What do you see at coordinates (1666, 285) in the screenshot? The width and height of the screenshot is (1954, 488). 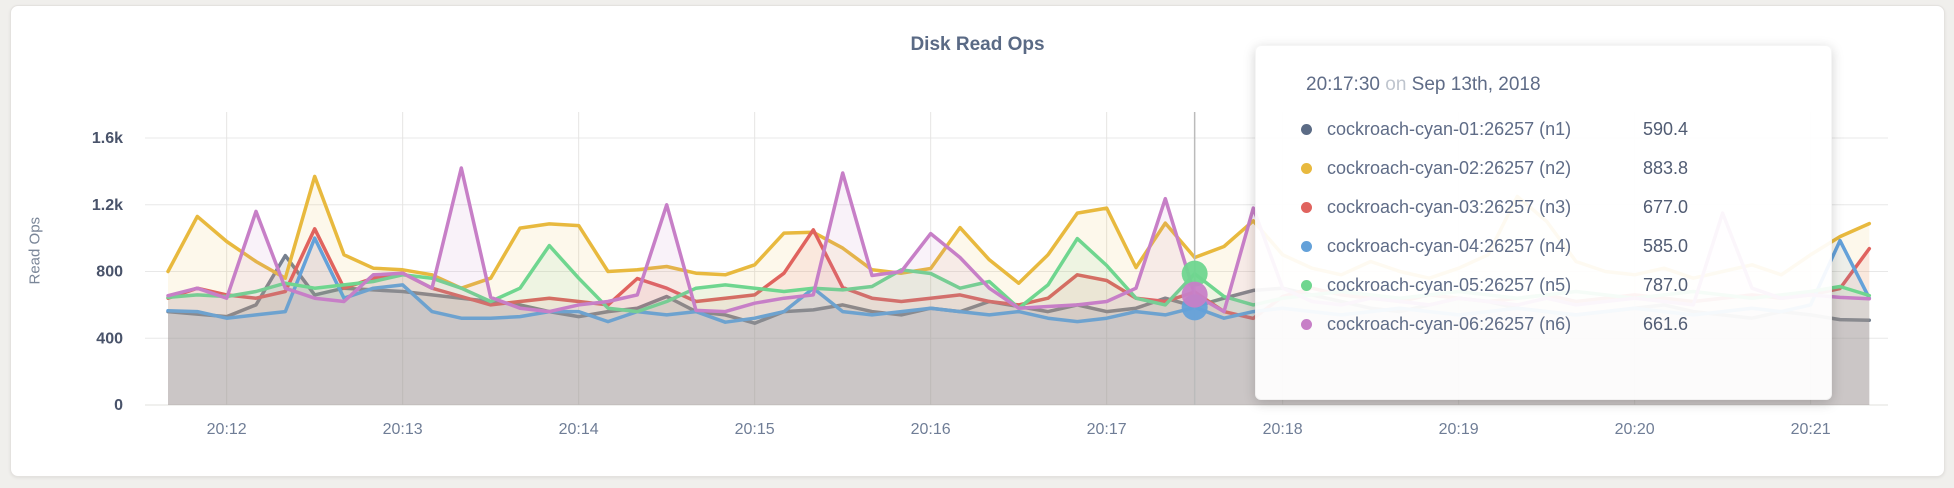 I see `tooltip-series-value: 787.0` at bounding box center [1666, 285].